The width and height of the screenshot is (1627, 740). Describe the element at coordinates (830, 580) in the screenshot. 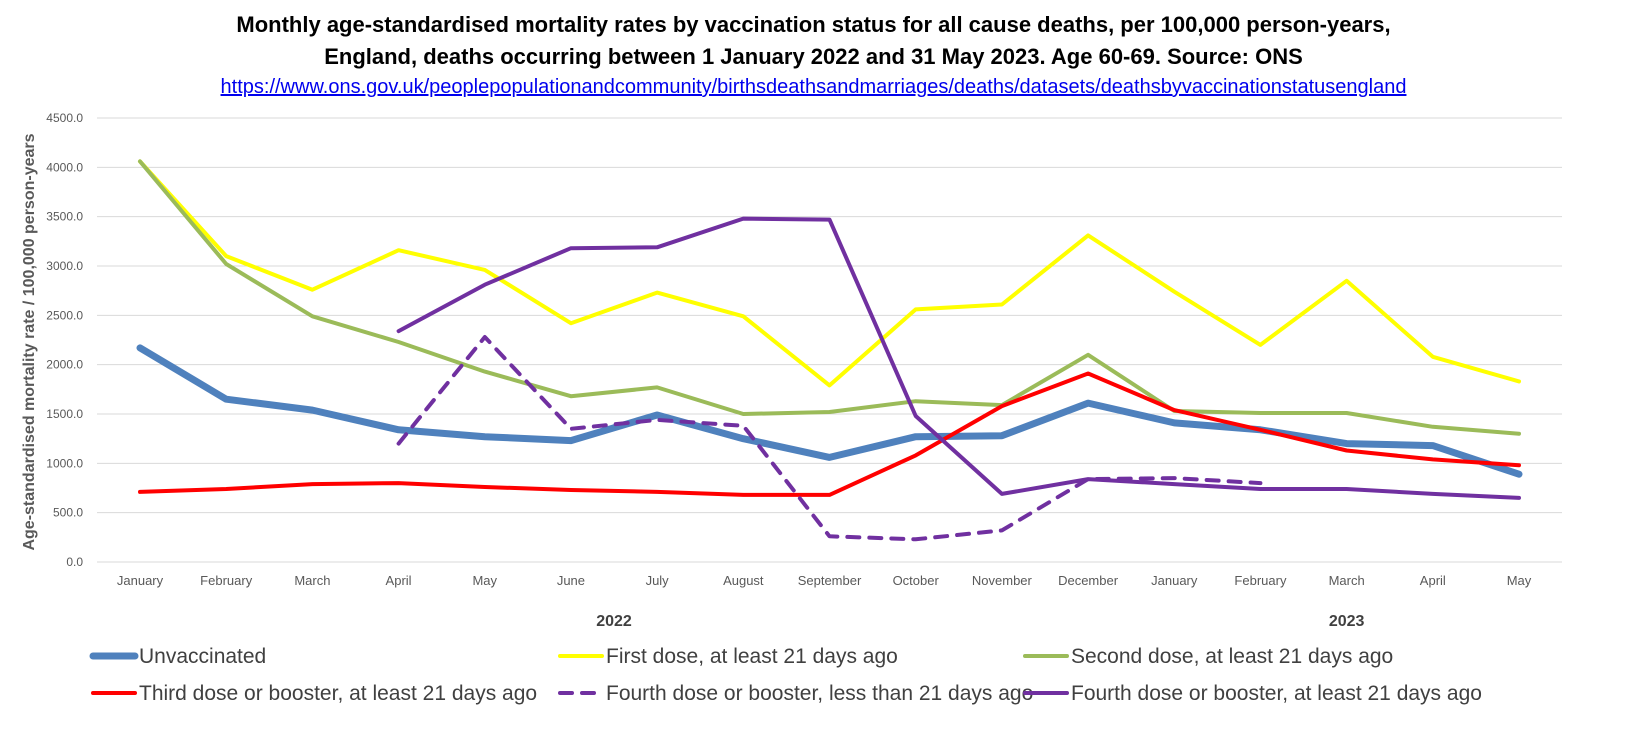

I see `x-tick-label: September` at that location.